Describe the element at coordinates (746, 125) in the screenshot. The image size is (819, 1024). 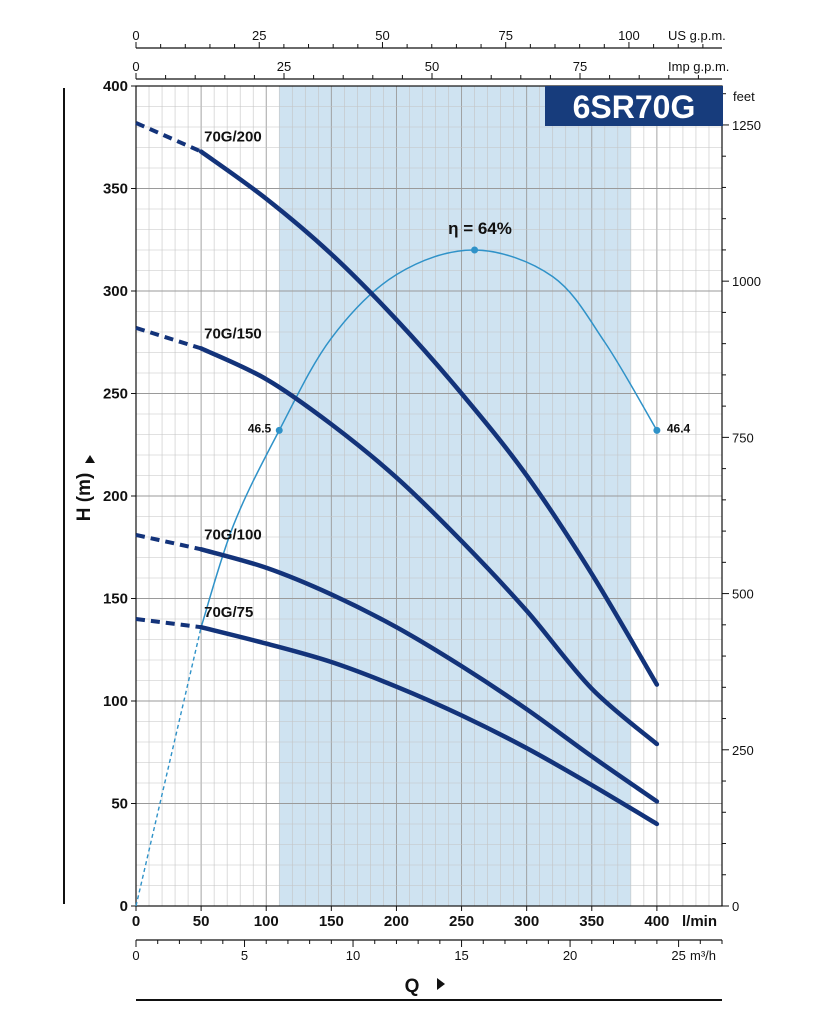
I see `feet-tick-label: 1250` at that location.